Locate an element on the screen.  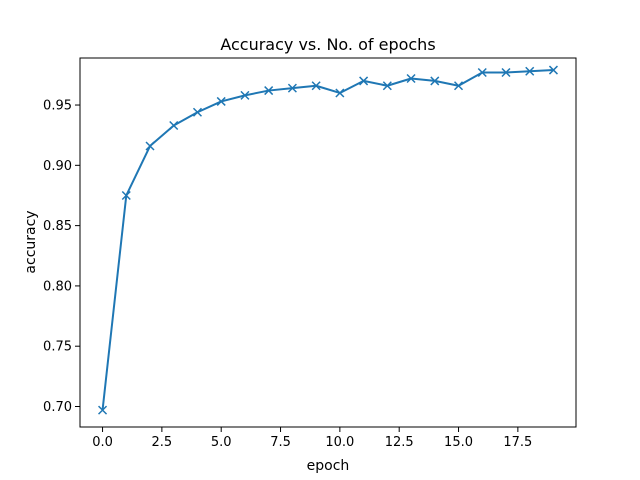
x-tick-label: 7.5 is located at coordinates (280, 442).